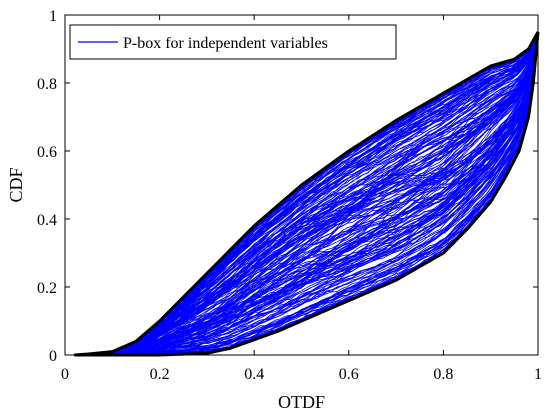 This screenshot has width=550, height=414. What do you see at coordinates (47, 152) in the screenshot?
I see `y-tick-label: 0.6` at bounding box center [47, 152].